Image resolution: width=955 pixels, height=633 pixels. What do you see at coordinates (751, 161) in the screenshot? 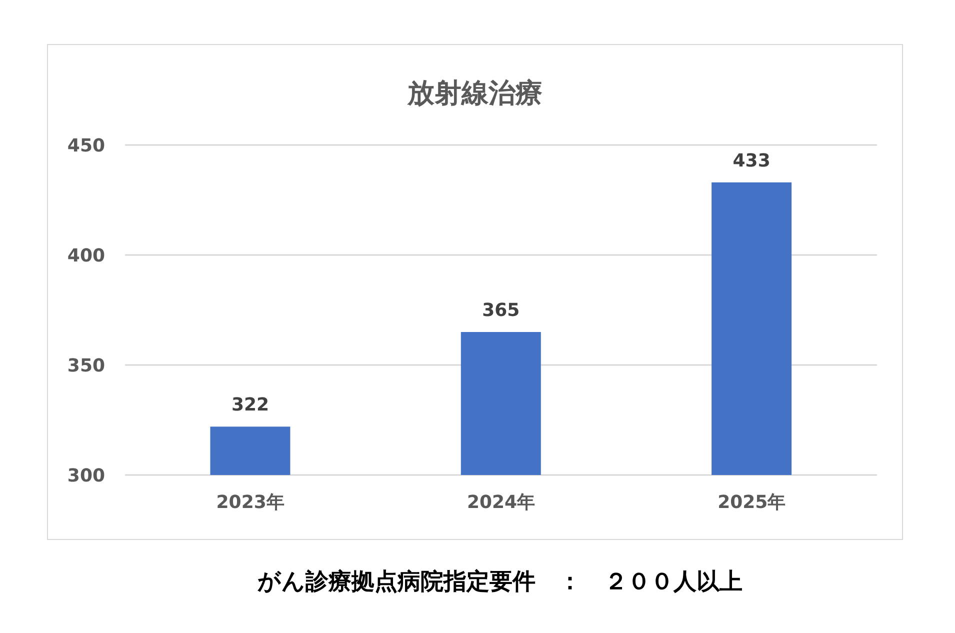
I see `data-label: 433` at bounding box center [751, 161].